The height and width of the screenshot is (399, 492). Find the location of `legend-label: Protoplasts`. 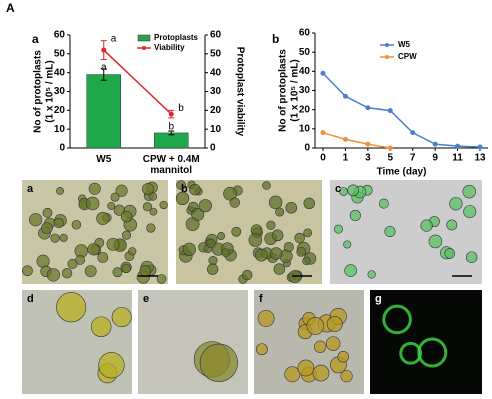

legend-label: Protoplasts is located at coordinates (176, 37).